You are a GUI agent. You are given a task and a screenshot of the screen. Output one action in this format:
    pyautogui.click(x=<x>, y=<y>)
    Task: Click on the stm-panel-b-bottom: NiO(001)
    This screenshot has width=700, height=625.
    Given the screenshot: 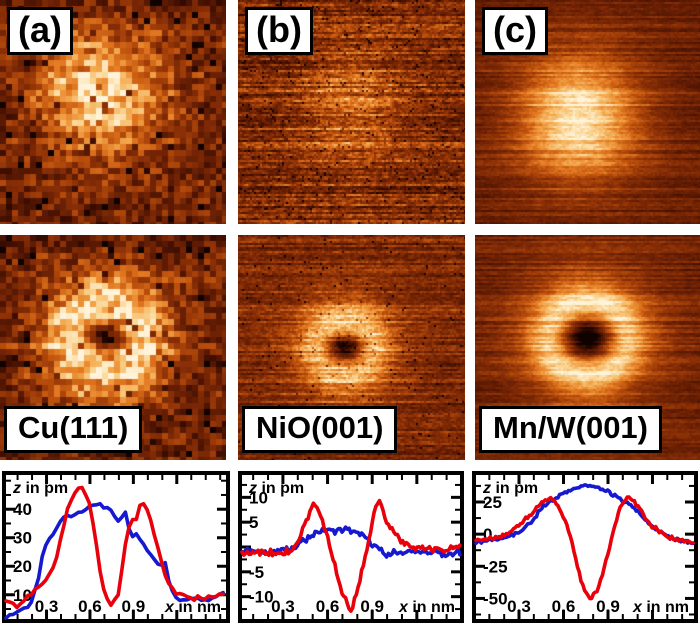 What is the action you would take?
    pyautogui.click(x=351, y=347)
    